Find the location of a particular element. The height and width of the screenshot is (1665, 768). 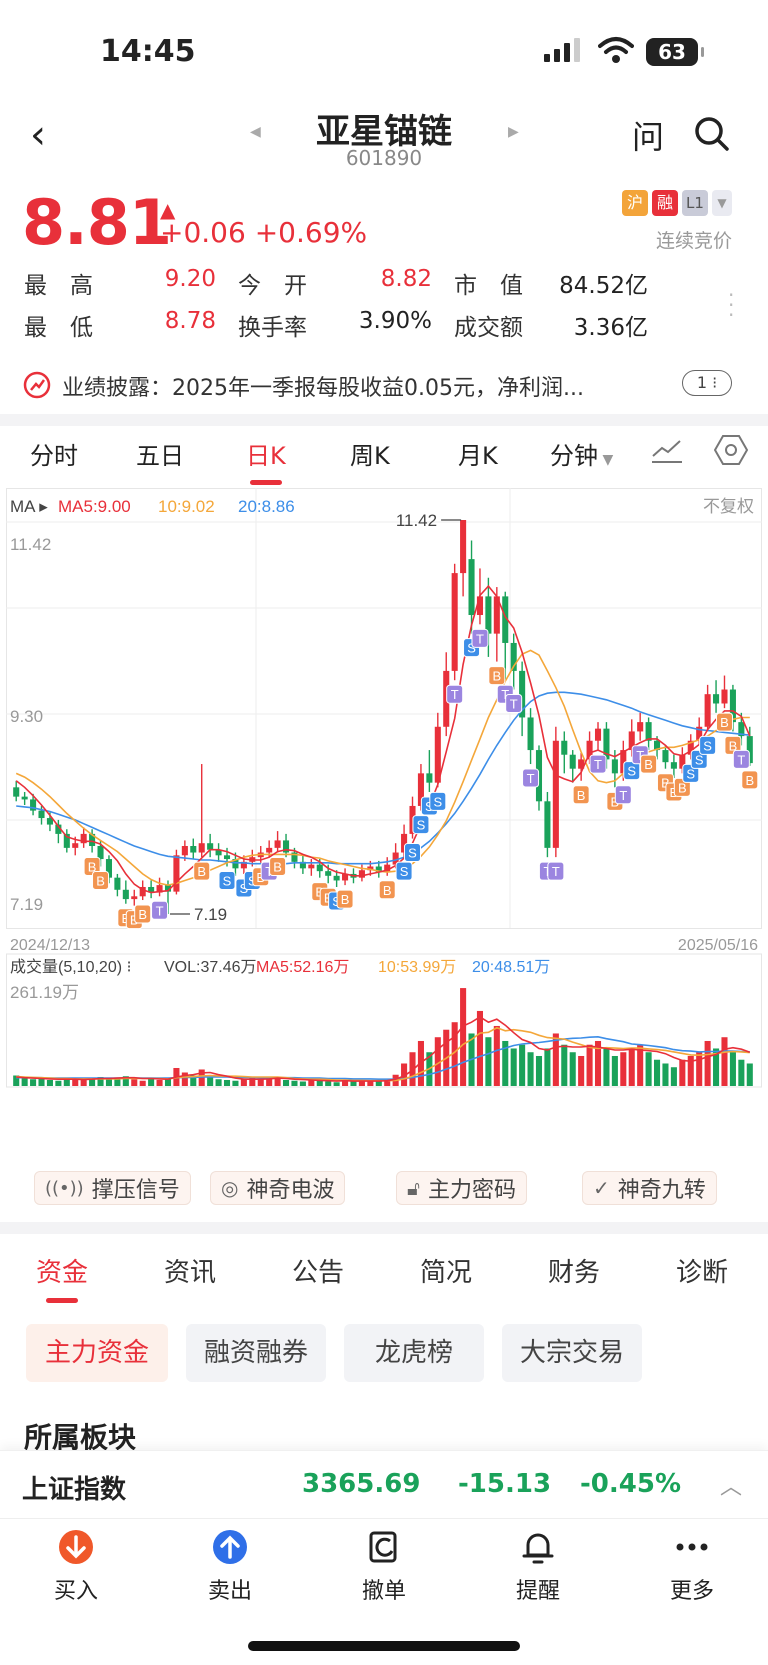

stat-value-turnover: 3.90% is located at coordinates (395, 321).